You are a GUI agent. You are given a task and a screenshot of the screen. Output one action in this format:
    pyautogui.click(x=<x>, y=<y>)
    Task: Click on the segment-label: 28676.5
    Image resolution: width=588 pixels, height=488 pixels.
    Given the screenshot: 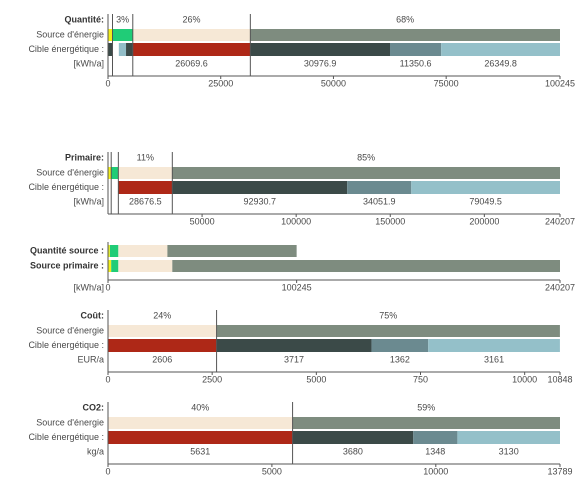 What is the action you would take?
    pyautogui.click(x=145, y=201)
    